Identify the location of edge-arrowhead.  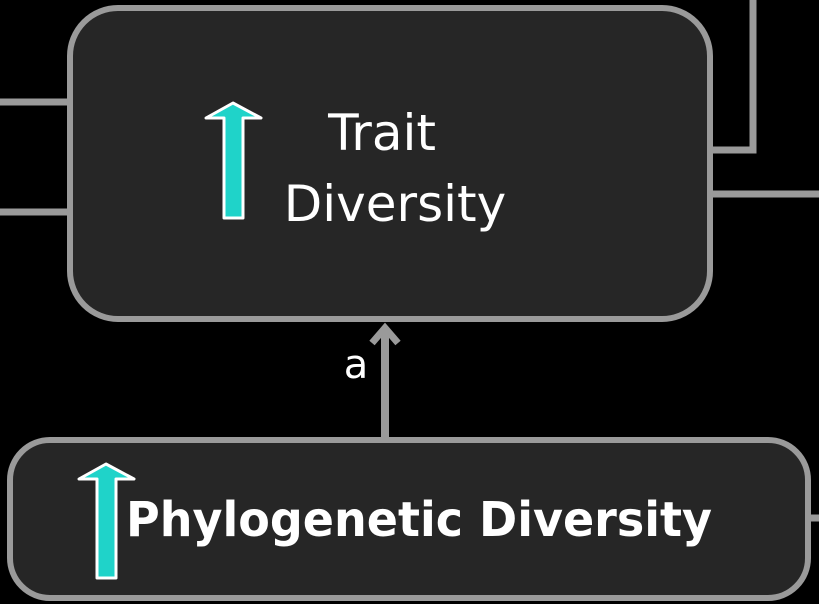
(385, 334).